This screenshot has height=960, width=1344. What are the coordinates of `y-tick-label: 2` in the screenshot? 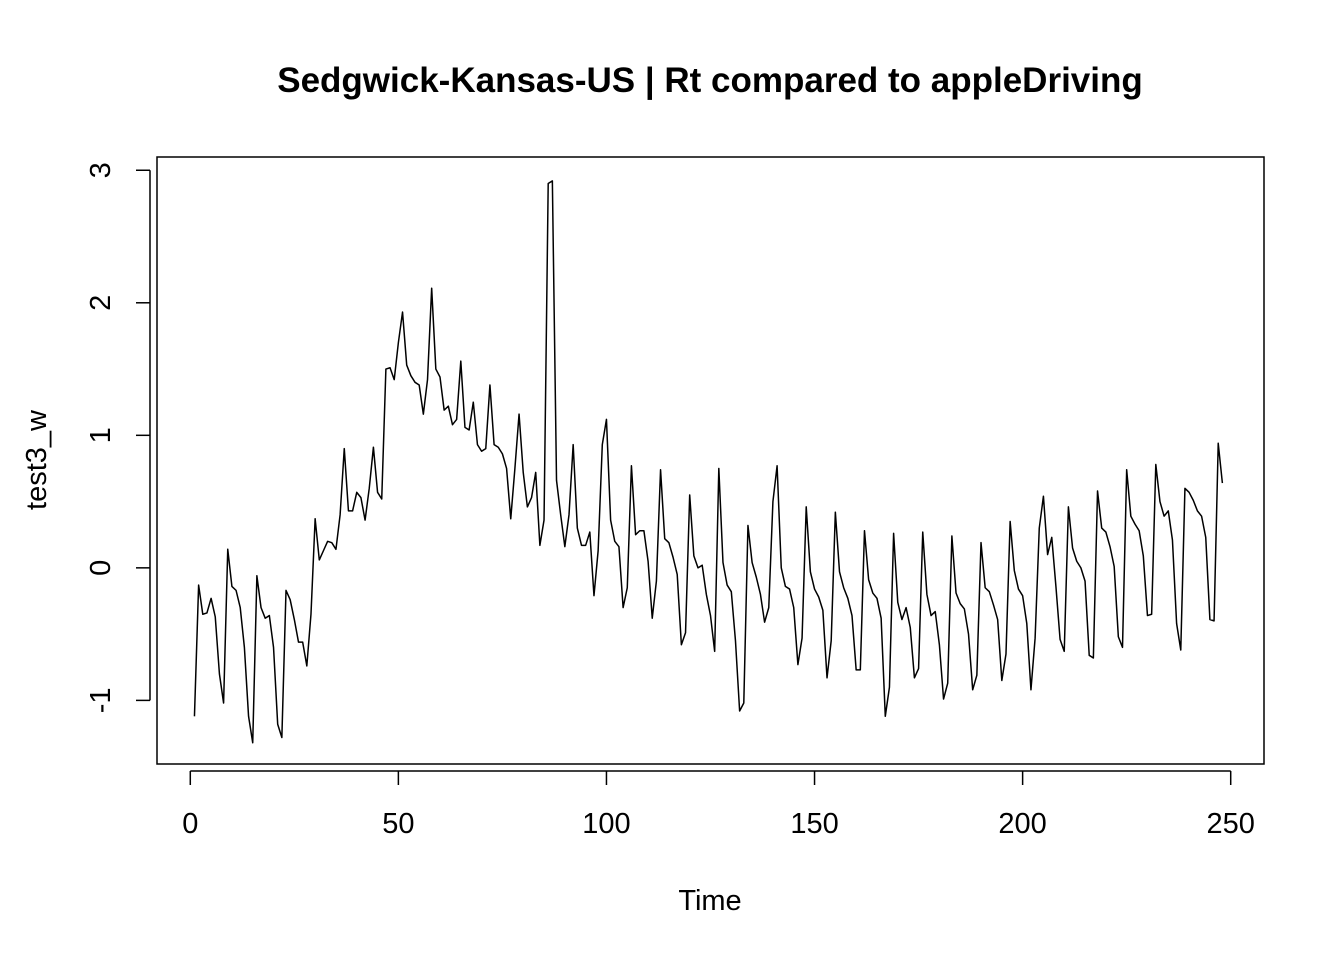 It's located at (101, 303).